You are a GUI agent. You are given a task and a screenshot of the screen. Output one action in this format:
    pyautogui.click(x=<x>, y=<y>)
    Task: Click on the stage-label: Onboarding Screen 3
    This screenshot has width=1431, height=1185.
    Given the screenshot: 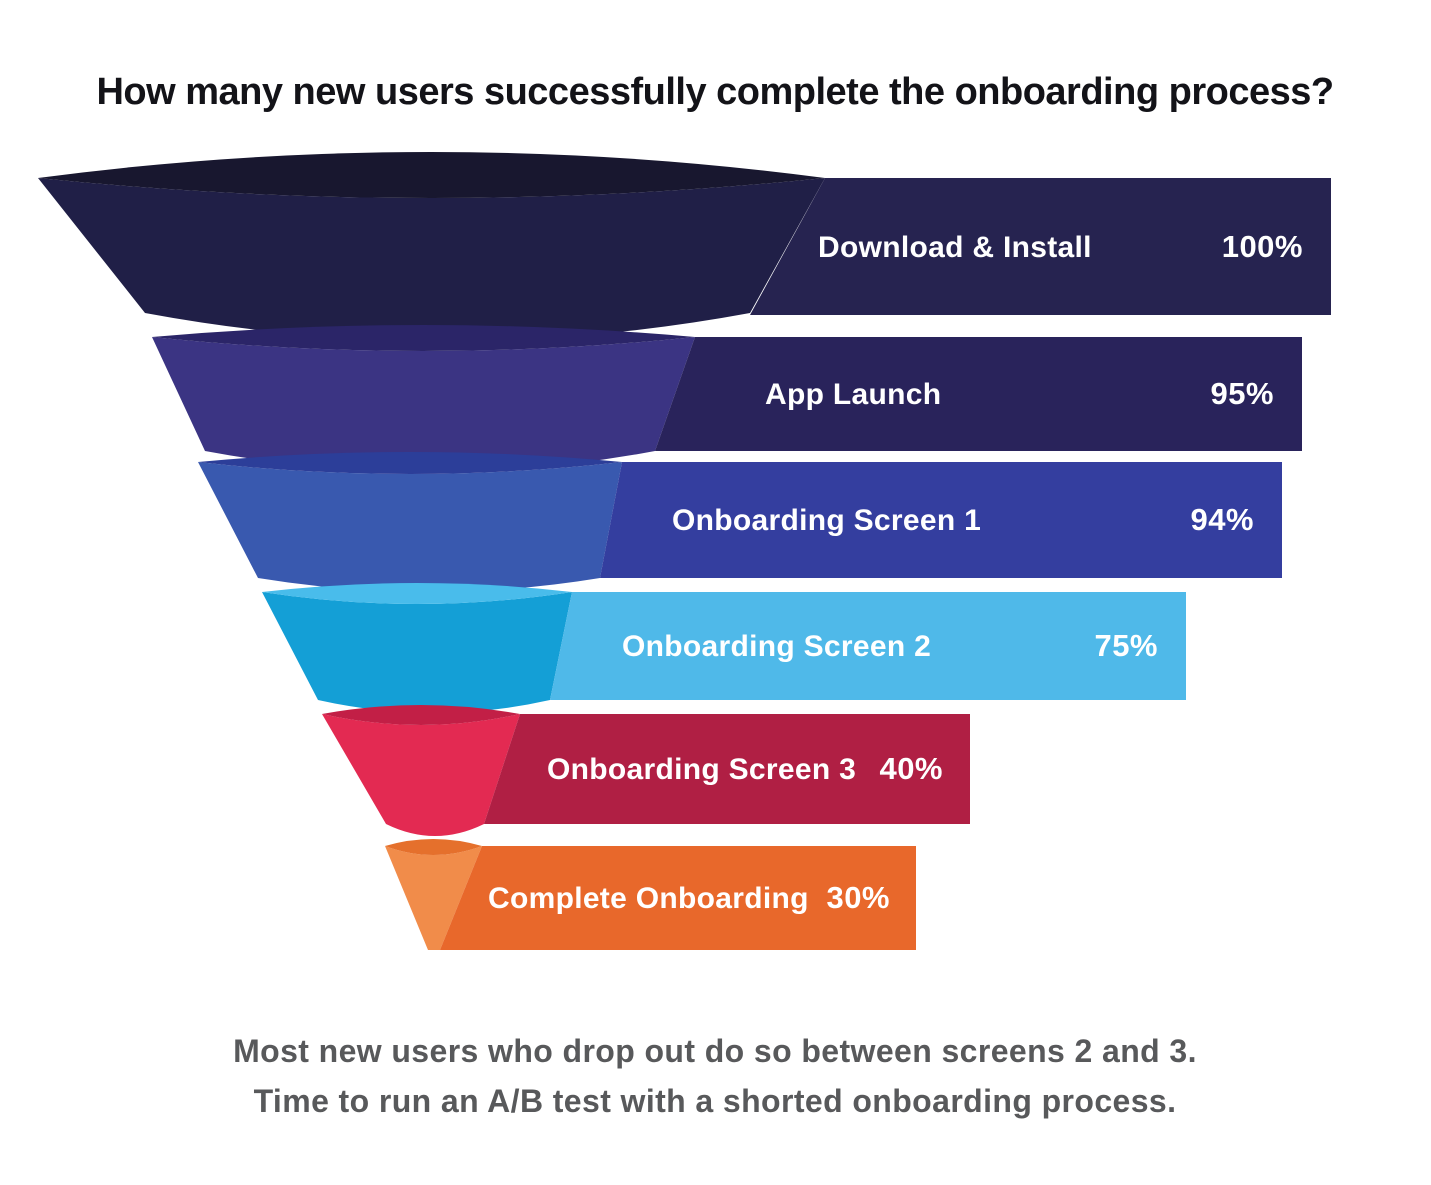 What is the action you would take?
    pyautogui.click(x=701, y=769)
    